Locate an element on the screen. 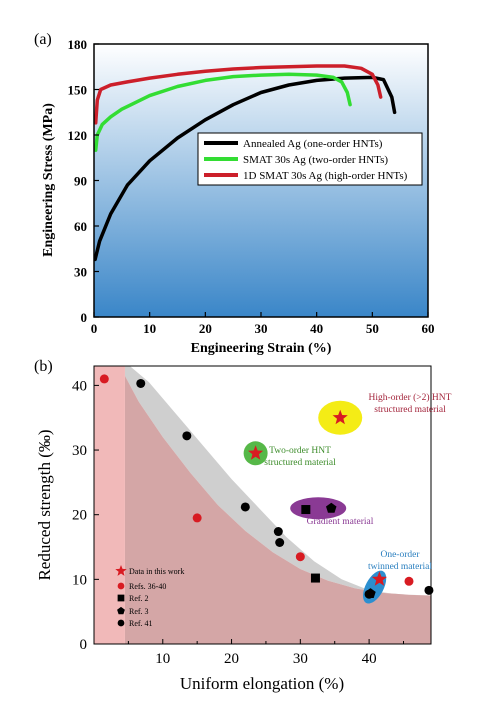  y-tick-label: 90 is located at coordinates (80, 181).